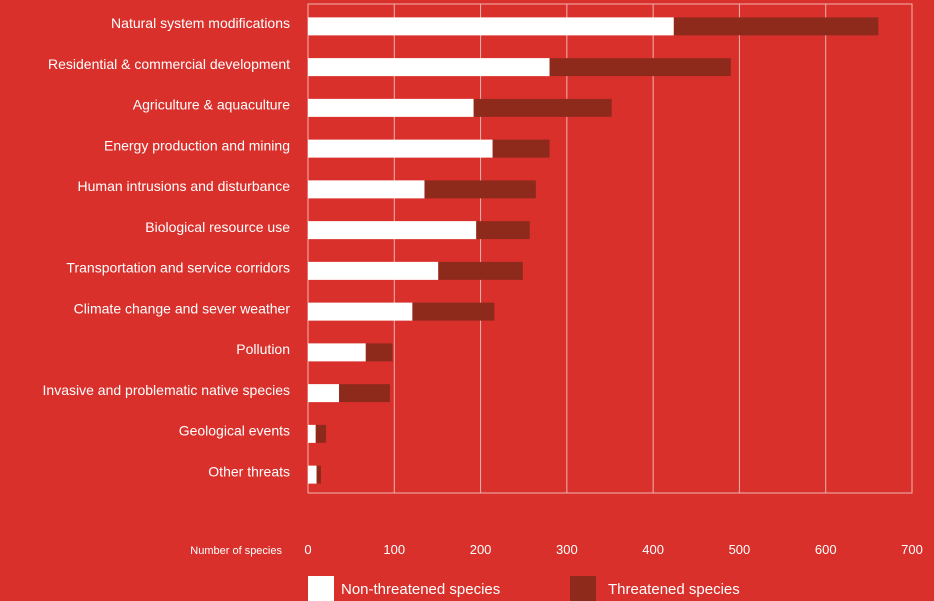 The height and width of the screenshot is (601, 934). I want to click on category-label: Biological resource use, so click(217, 227).